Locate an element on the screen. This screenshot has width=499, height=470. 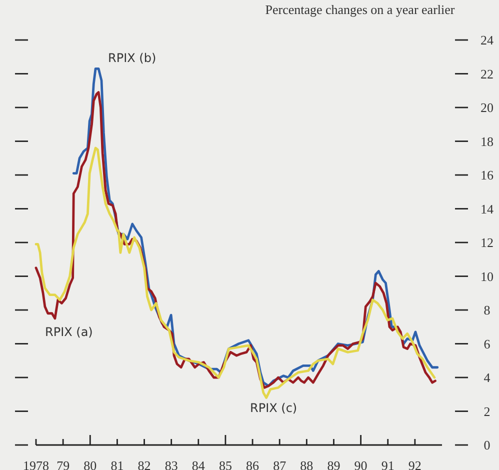
y-tick-label: 18 is located at coordinates (487, 141).